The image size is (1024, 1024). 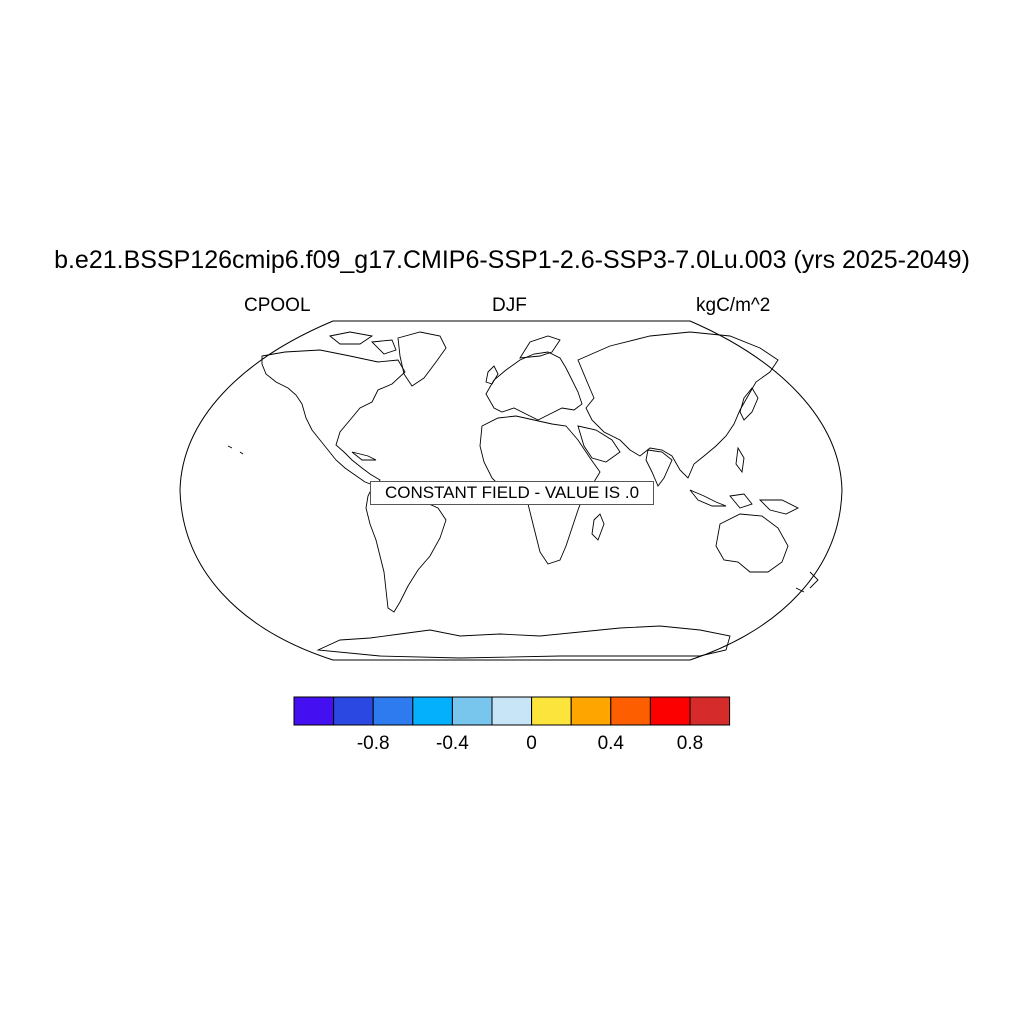 I want to click on australia-coast, so click(x=752, y=543).